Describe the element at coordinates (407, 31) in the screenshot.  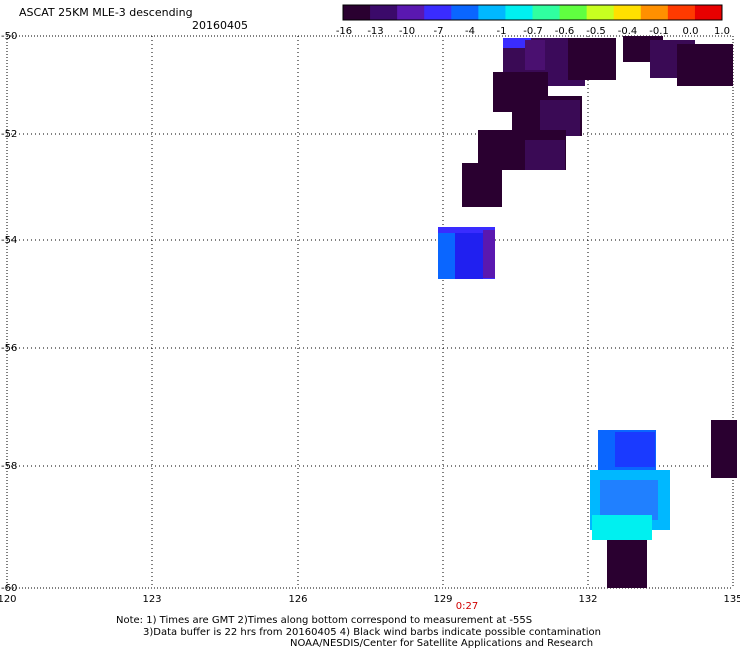
I see `colorbar-label: -10` at that location.